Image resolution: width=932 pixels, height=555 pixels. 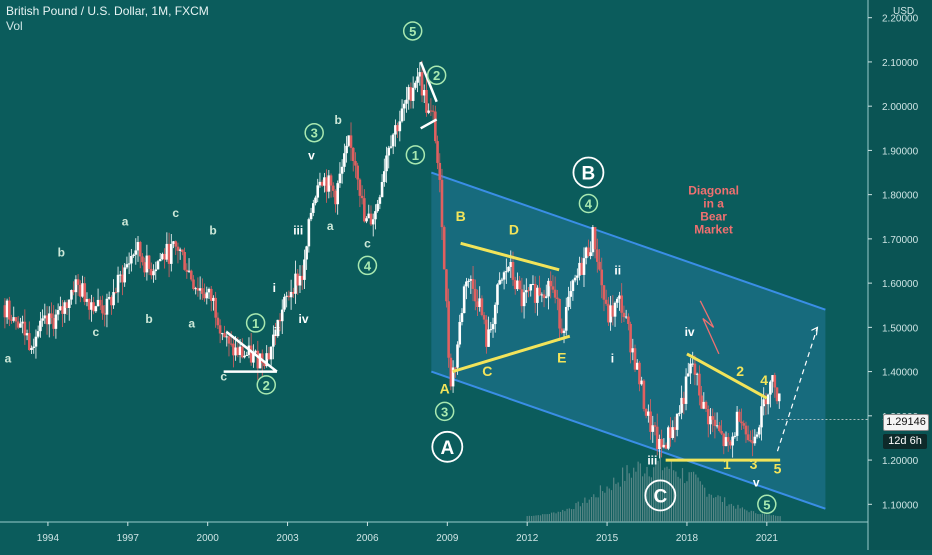 What do you see at coordinates (444, 411) in the screenshot?
I see `circled-label-text: 3` at bounding box center [444, 411].